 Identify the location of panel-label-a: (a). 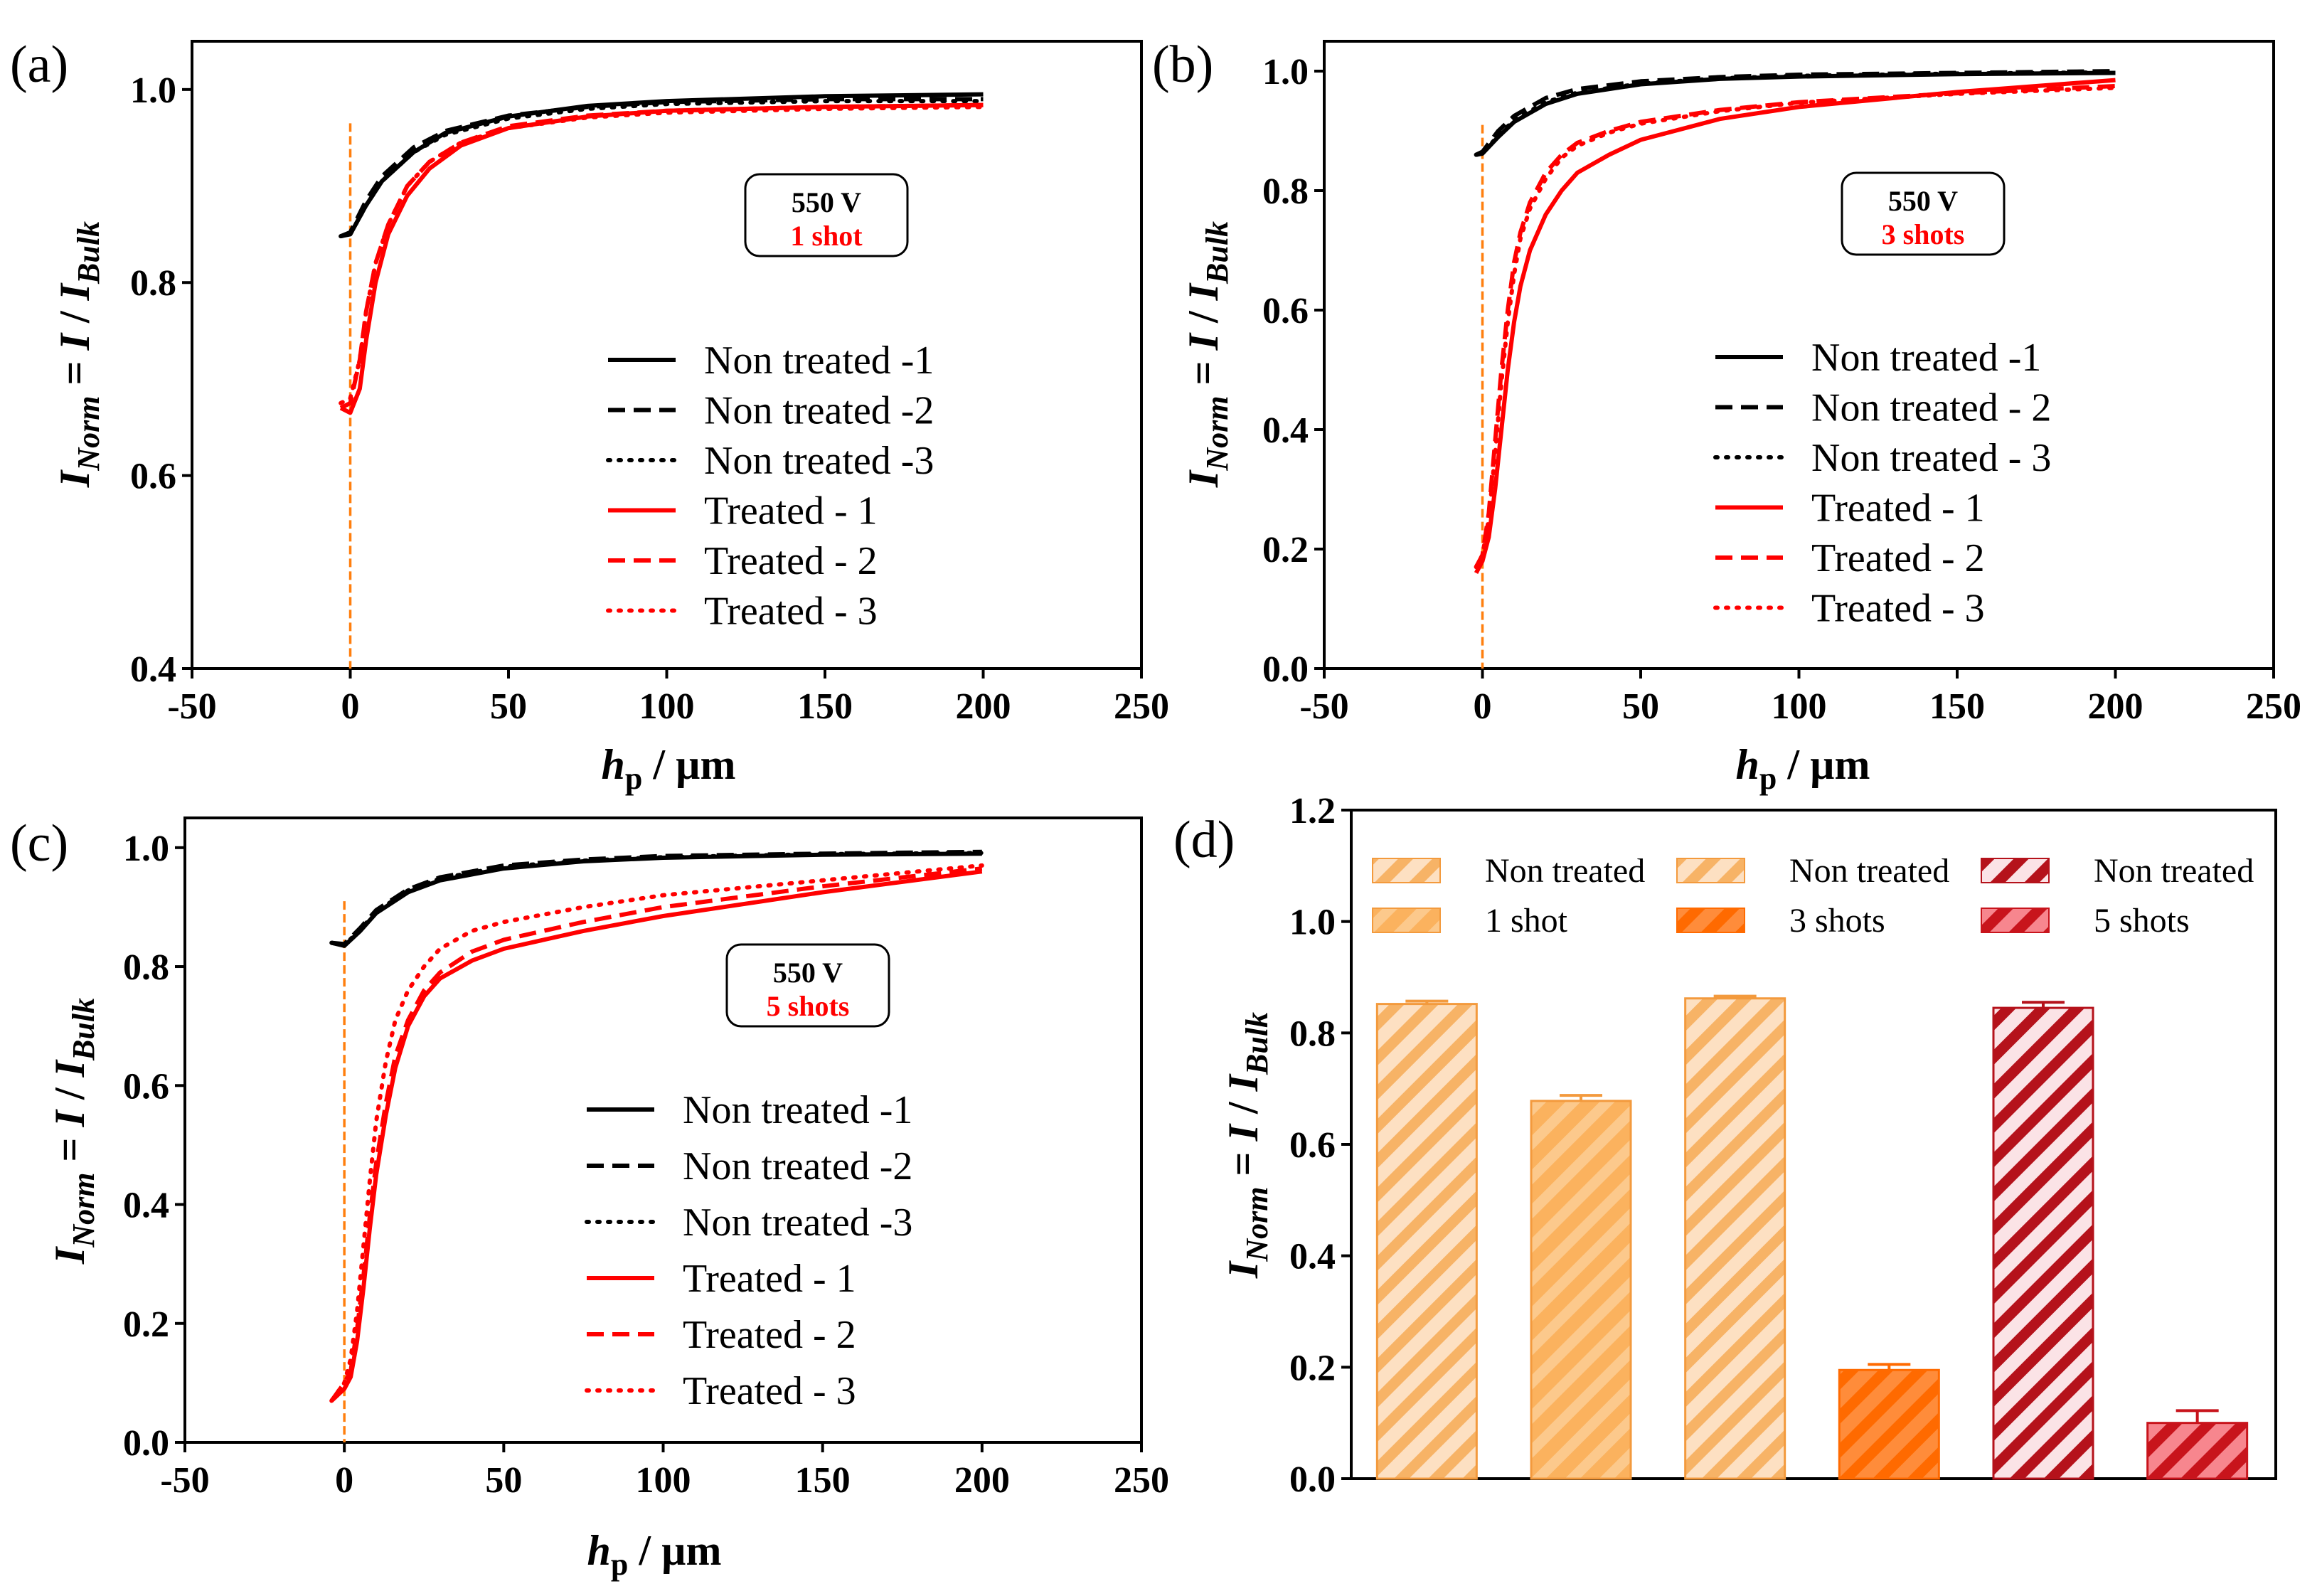
(39, 65).